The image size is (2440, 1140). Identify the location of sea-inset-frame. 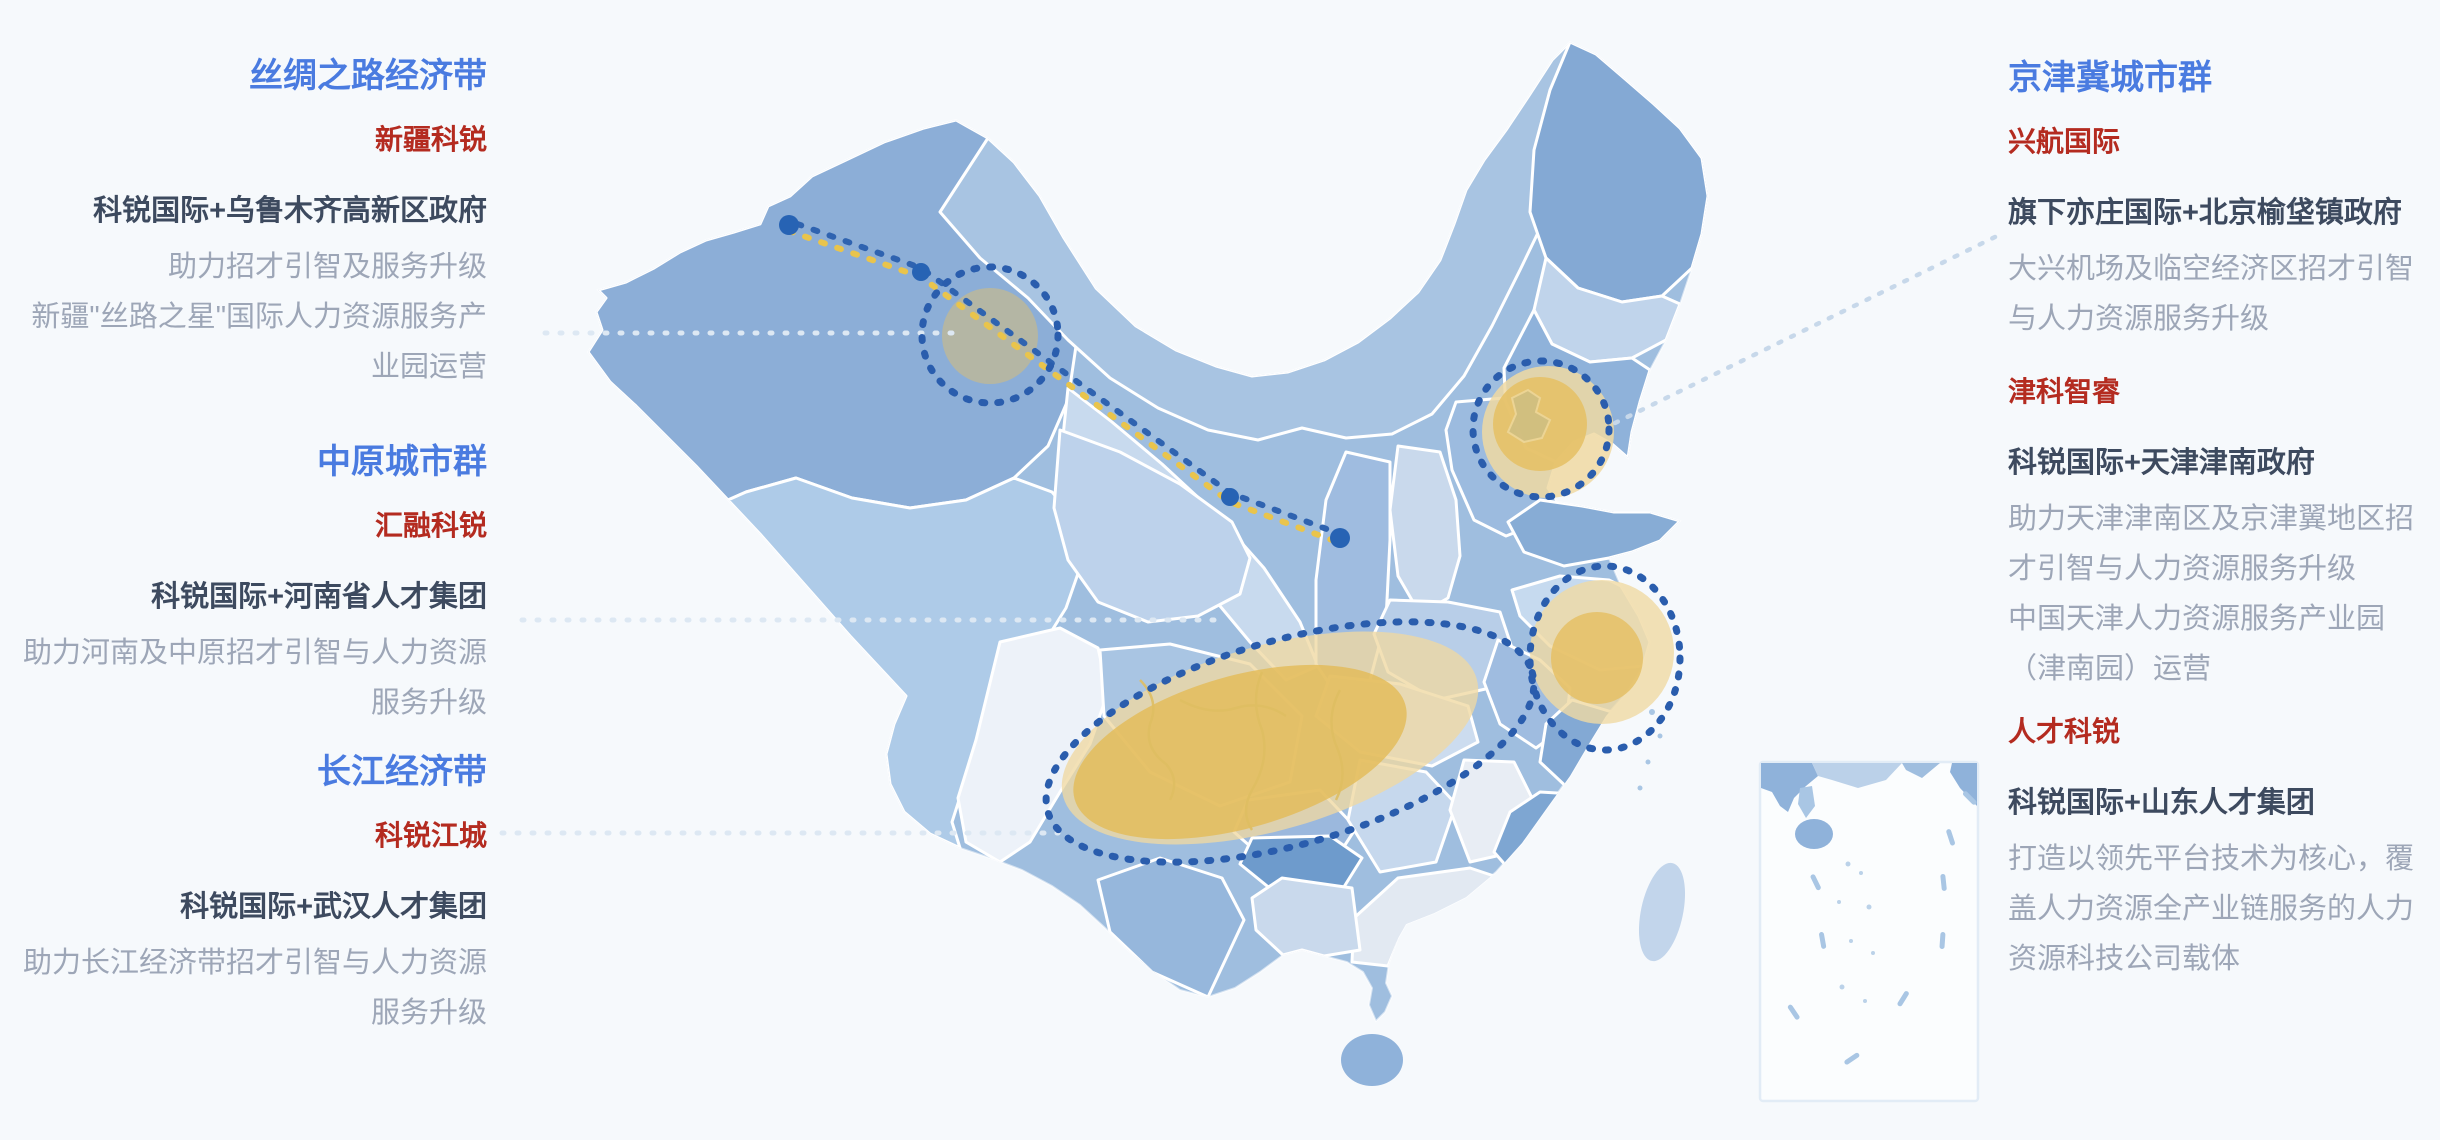
(1869, 931).